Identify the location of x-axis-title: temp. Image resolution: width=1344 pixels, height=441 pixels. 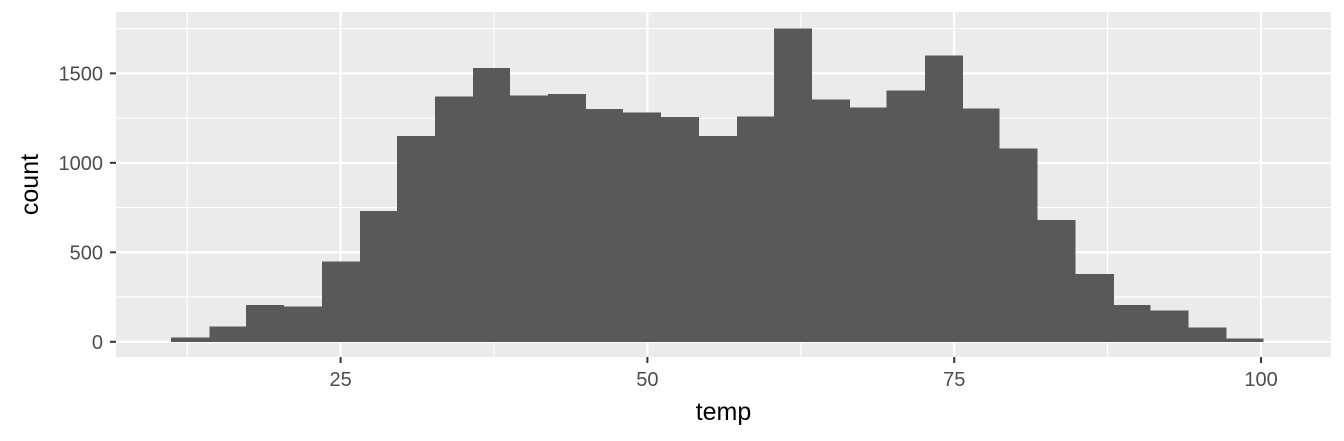
(724, 412).